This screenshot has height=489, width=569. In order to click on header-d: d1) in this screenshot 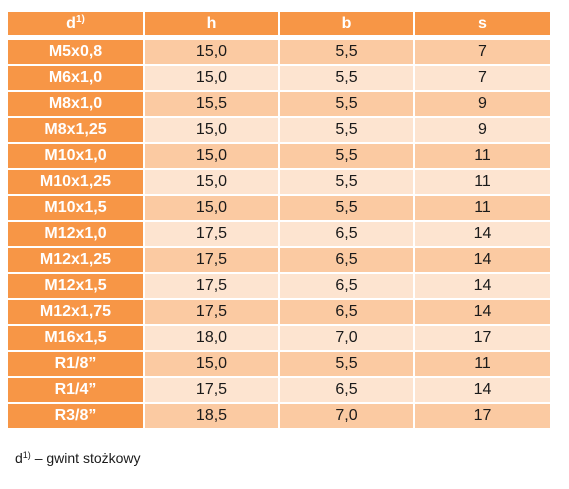, I will do `click(76, 26)`.